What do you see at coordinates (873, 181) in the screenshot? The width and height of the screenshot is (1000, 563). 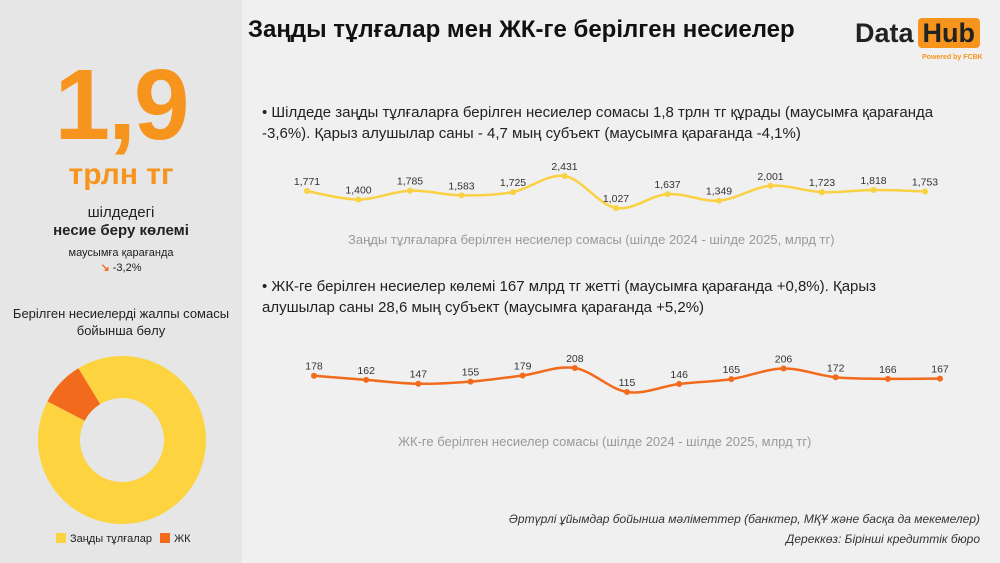 I see `data-label: 1,818` at bounding box center [873, 181].